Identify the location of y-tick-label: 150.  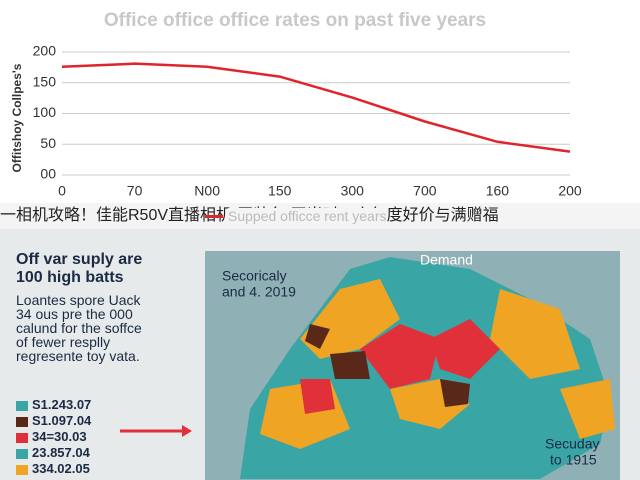
(45, 81).